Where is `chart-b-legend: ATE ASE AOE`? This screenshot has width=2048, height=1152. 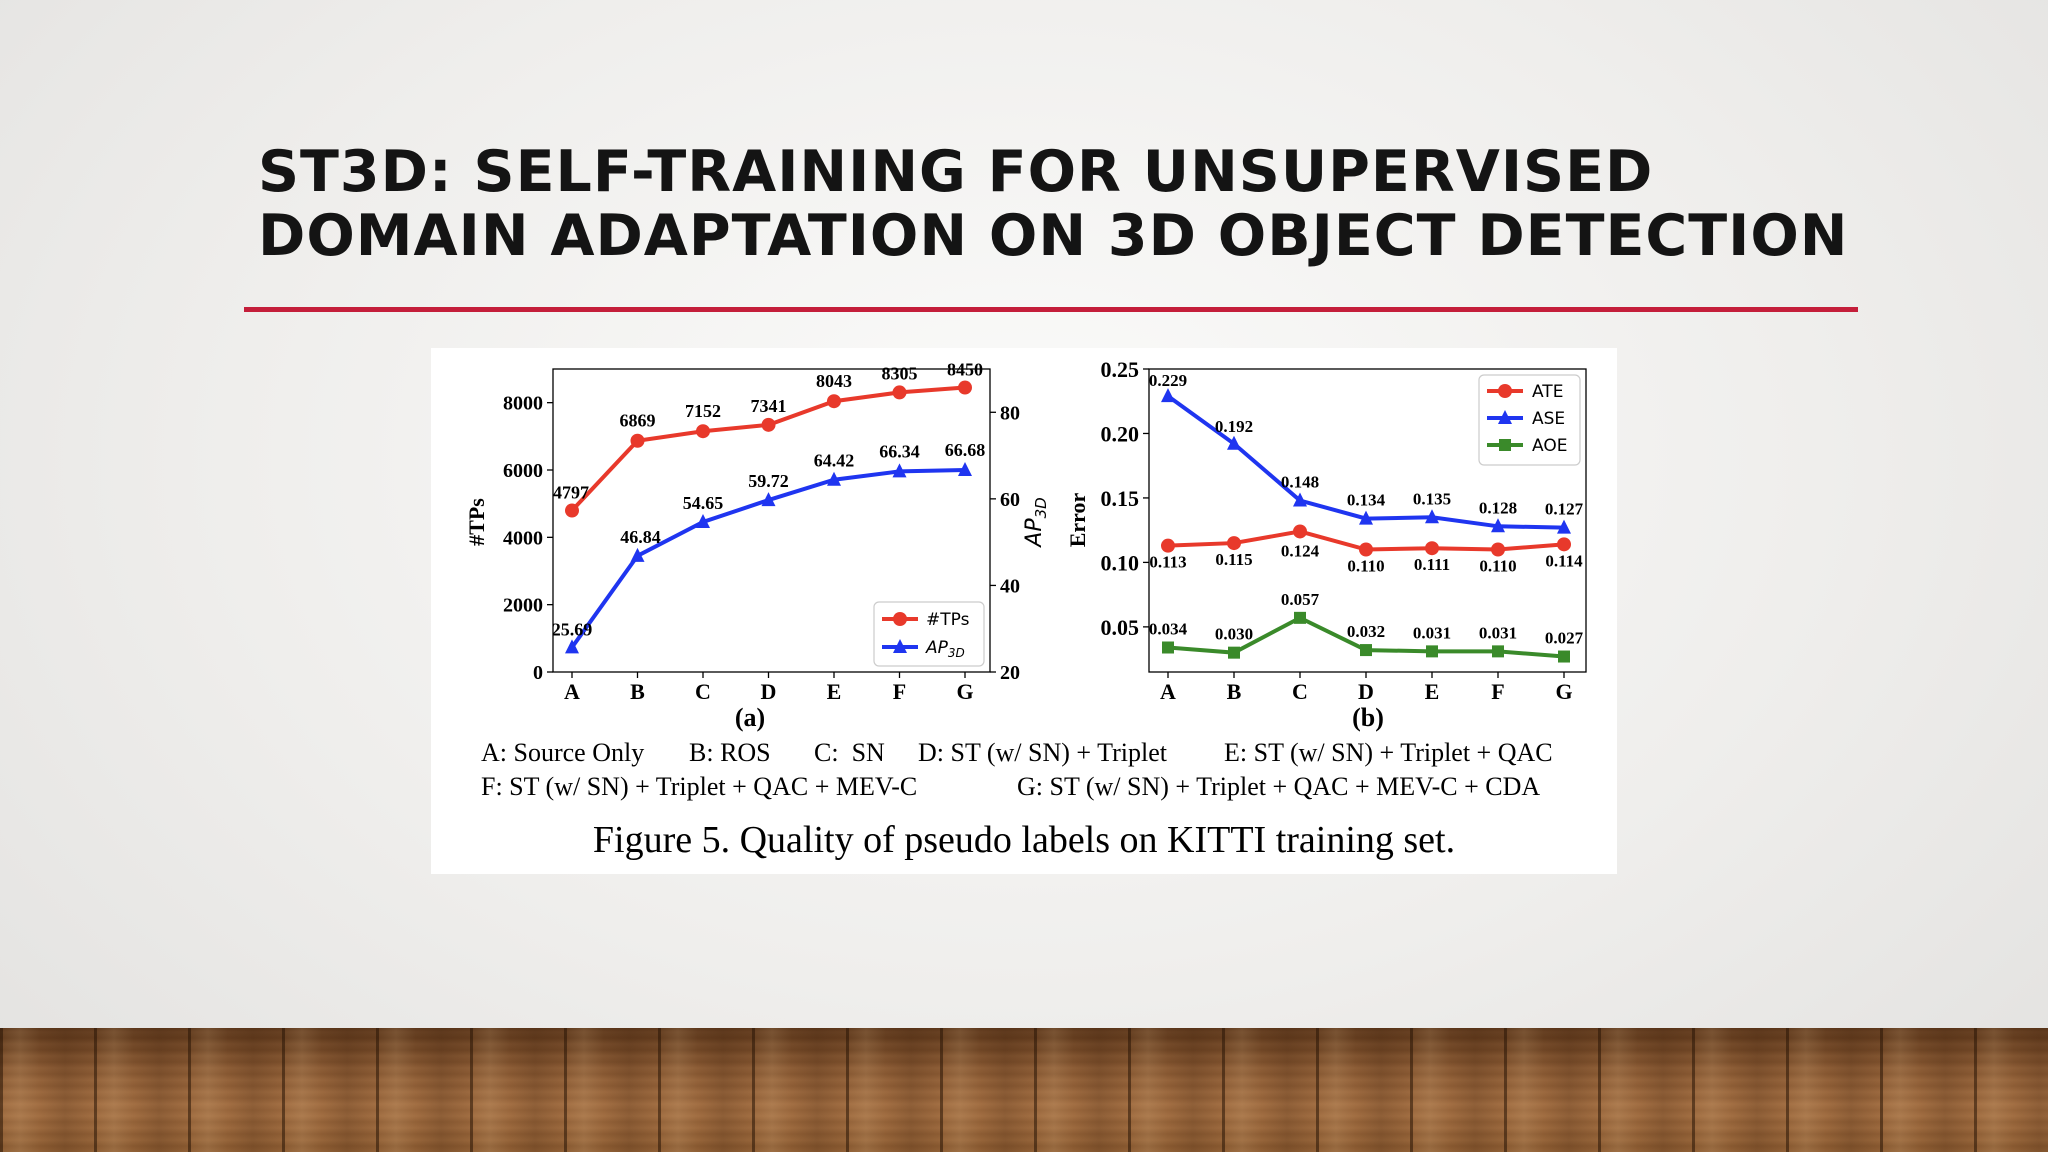
chart-b-legend: ATE ASE AOE is located at coordinates (1529, 420).